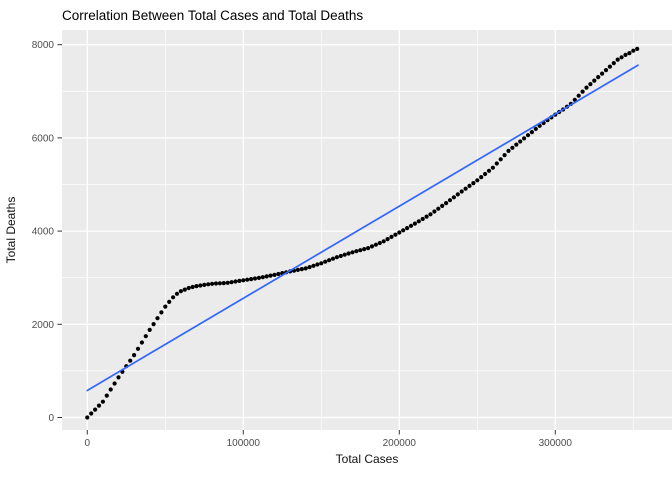  What do you see at coordinates (43, 138) in the screenshot?
I see `y-tick-label: 6000` at bounding box center [43, 138].